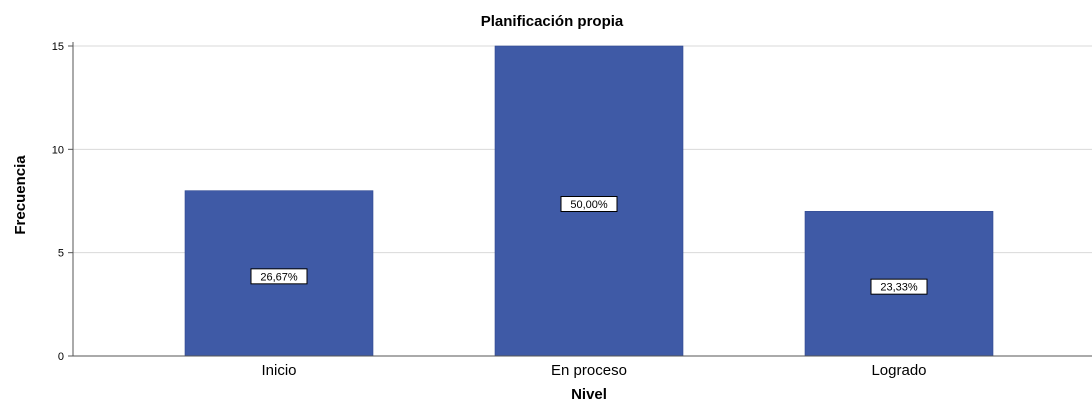  What do you see at coordinates (898, 370) in the screenshot?
I see `x-tick-label: Logrado` at bounding box center [898, 370].